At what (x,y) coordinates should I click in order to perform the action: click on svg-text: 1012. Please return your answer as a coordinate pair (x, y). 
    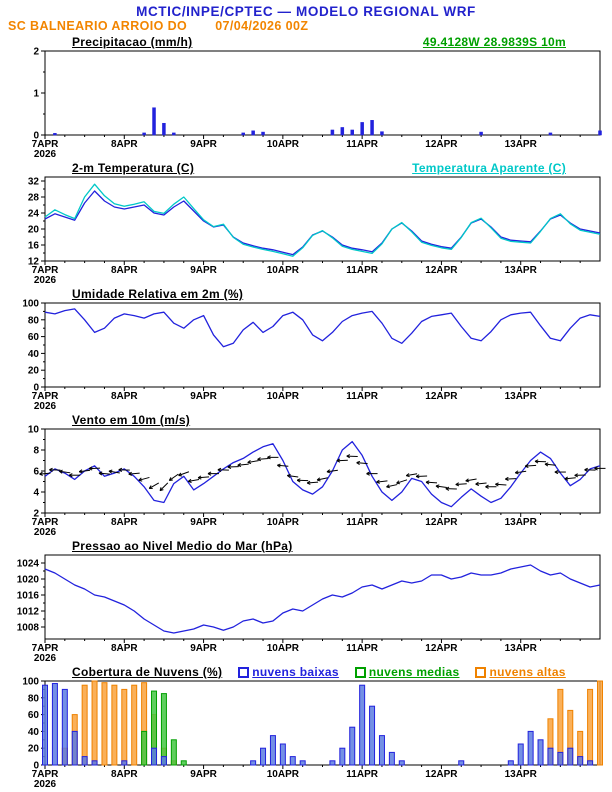
    Looking at the image, I should click on (28, 612).